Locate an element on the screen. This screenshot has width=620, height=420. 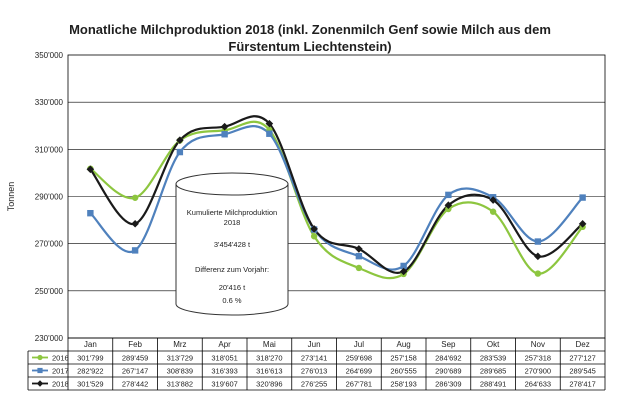
x-tick-label: Mai is located at coordinates (269, 344).